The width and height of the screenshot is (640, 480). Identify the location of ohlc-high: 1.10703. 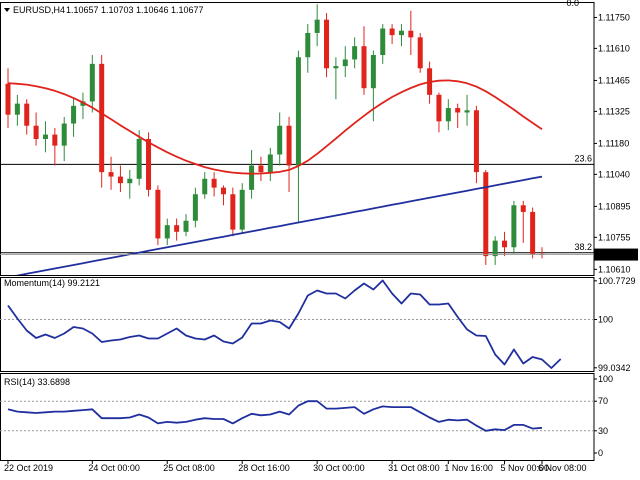
(117, 10).